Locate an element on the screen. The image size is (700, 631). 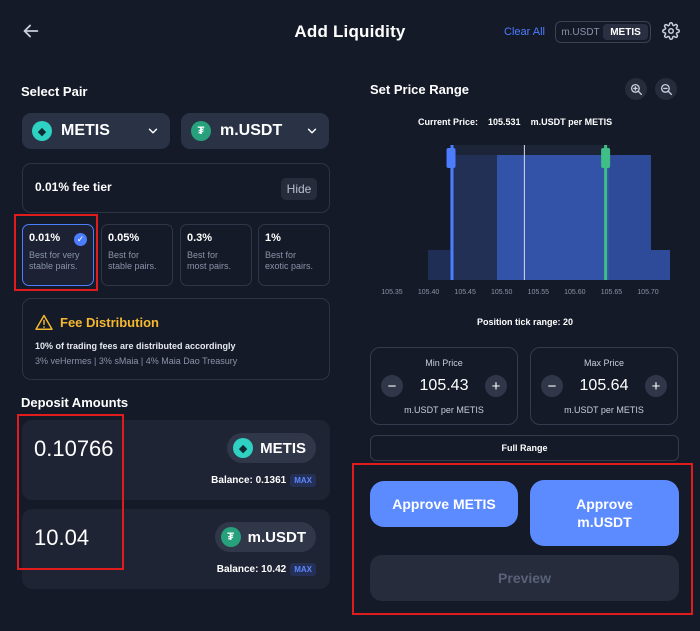
max-price-input: 105.64 is located at coordinates (604, 385).